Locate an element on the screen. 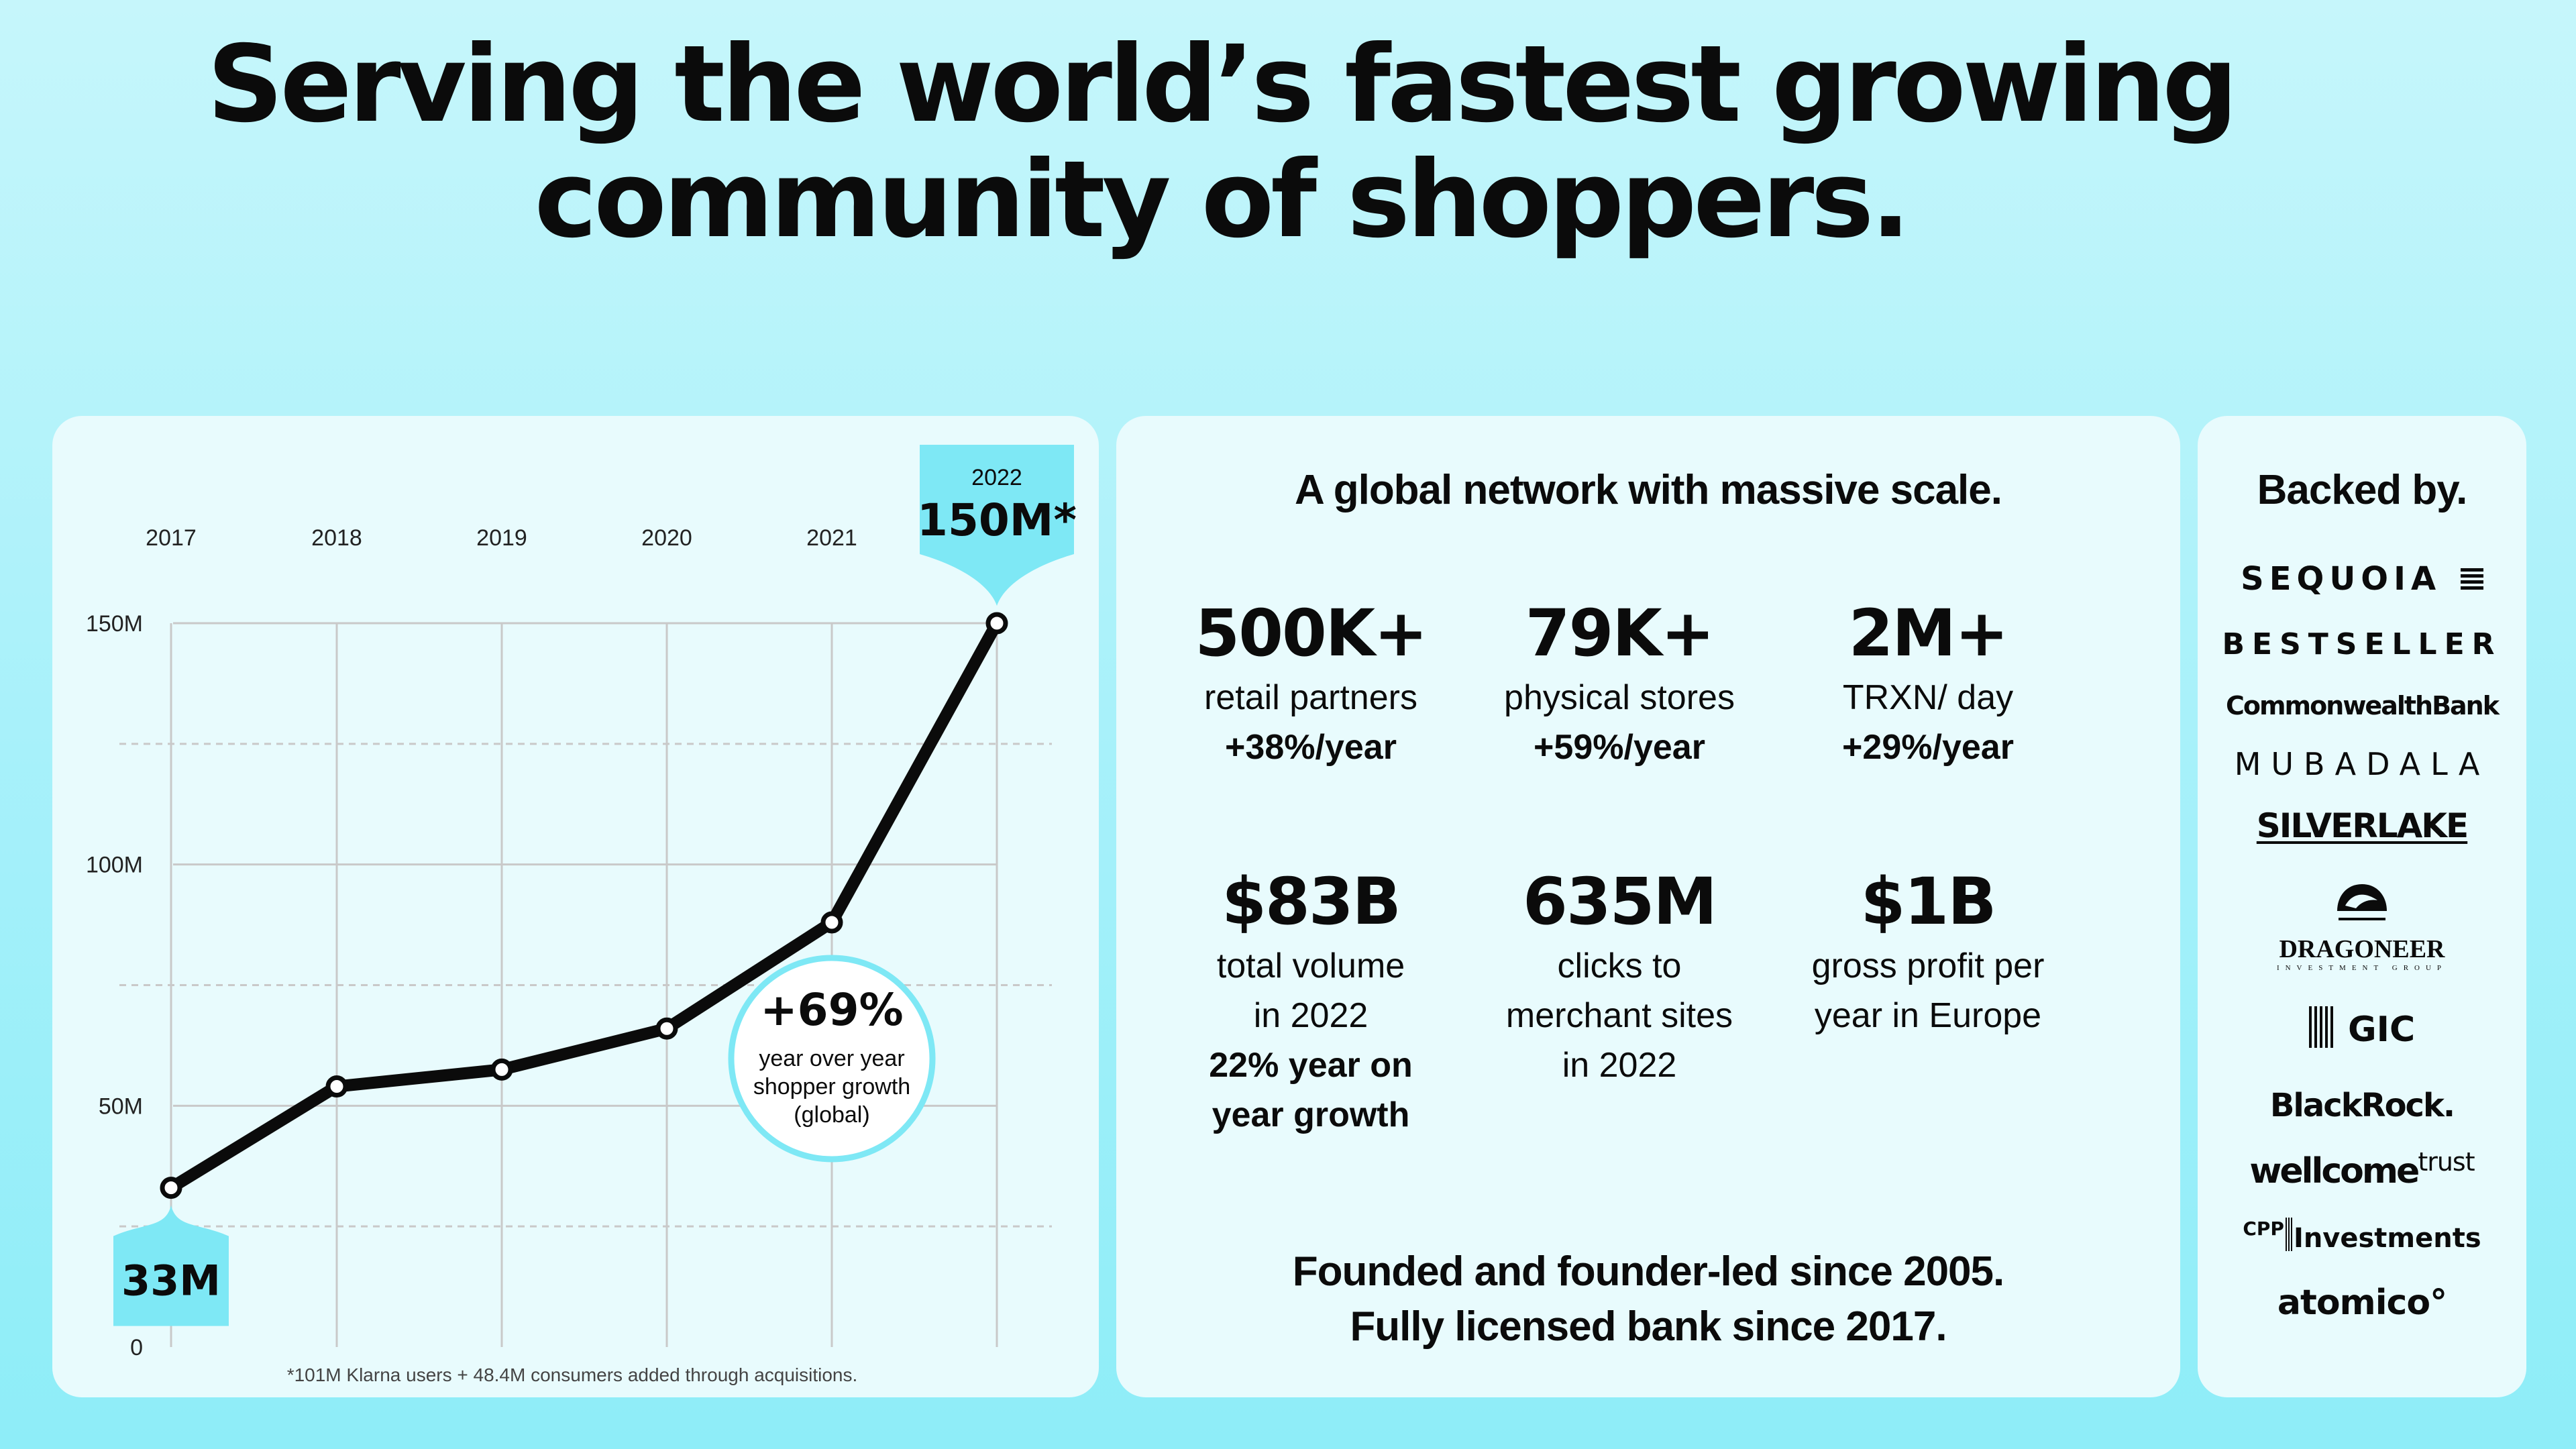 The width and height of the screenshot is (2576, 1449). x-tick-label: 2020 is located at coordinates (666, 538).